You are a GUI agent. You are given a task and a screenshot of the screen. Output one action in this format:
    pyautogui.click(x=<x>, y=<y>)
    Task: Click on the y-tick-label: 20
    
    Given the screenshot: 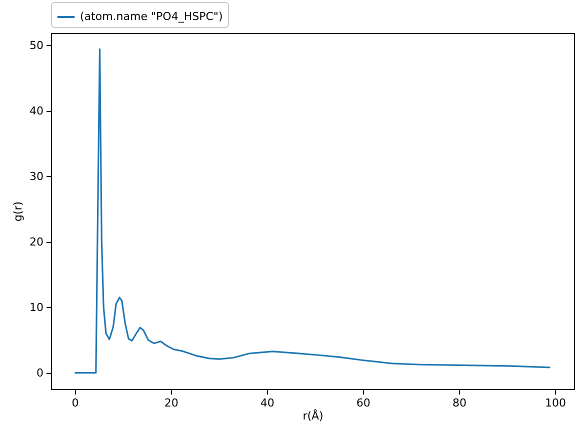 What is the action you would take?
    pyautogui.click(x=37, y=241)
    